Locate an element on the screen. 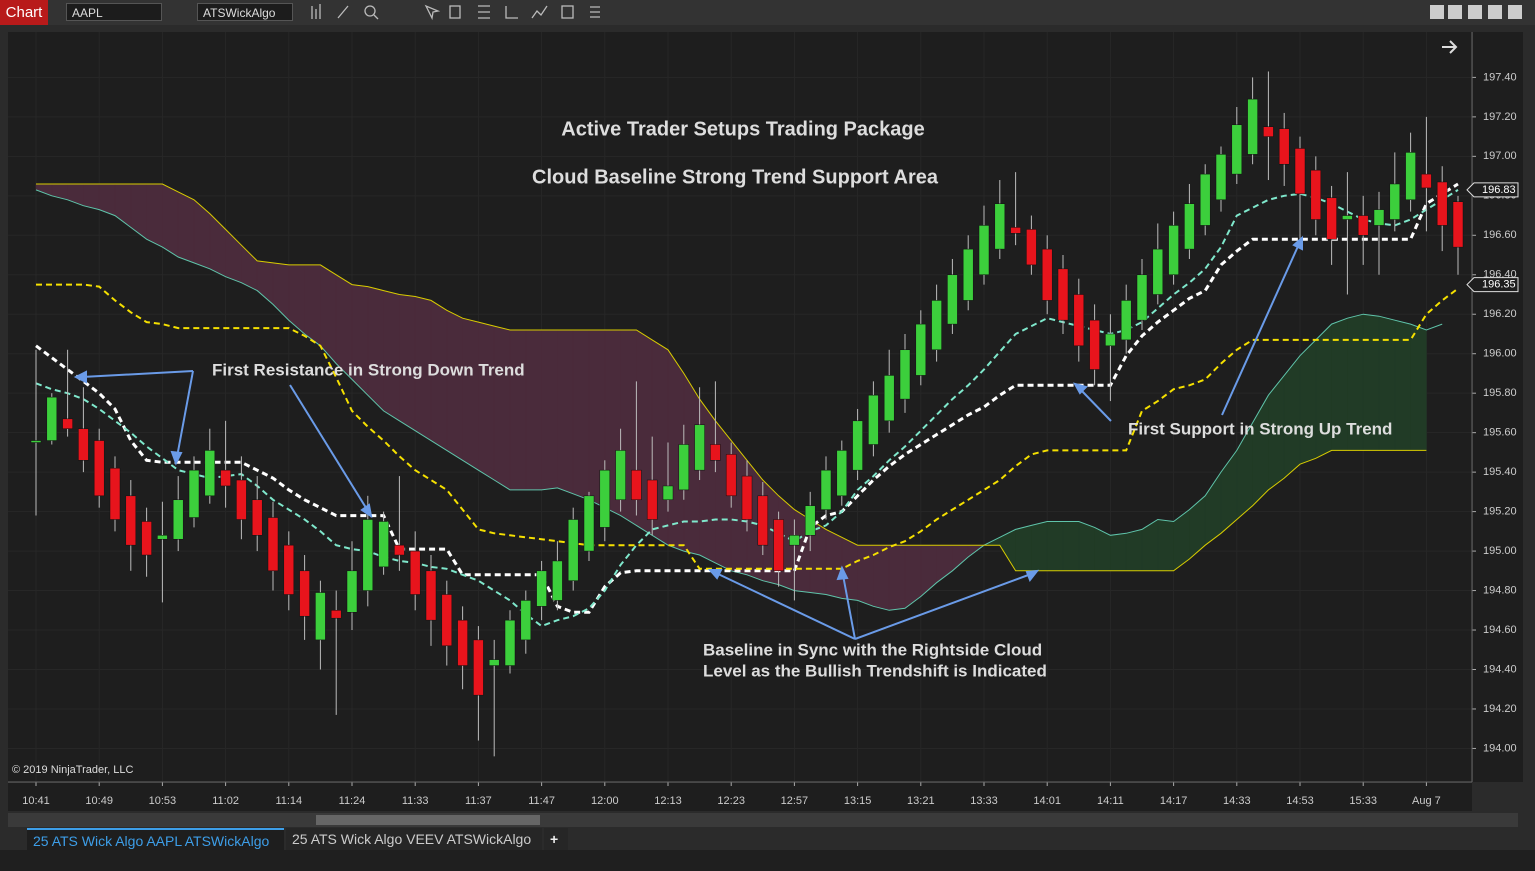 The width and height of the screenshot is (1535, 871). y-tick-label: 196.60 is located at coordinates (1500, 235).